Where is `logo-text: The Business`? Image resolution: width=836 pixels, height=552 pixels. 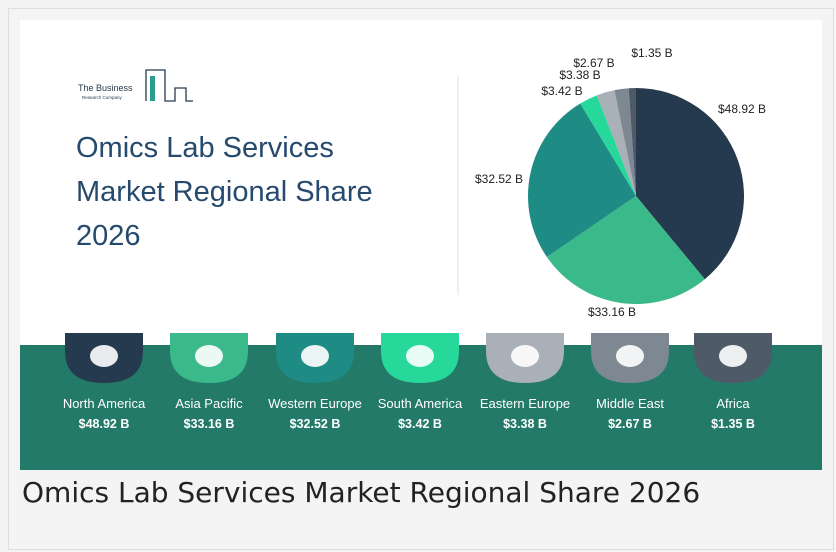
logo-text: The Business is located at coordinates (105, 88).